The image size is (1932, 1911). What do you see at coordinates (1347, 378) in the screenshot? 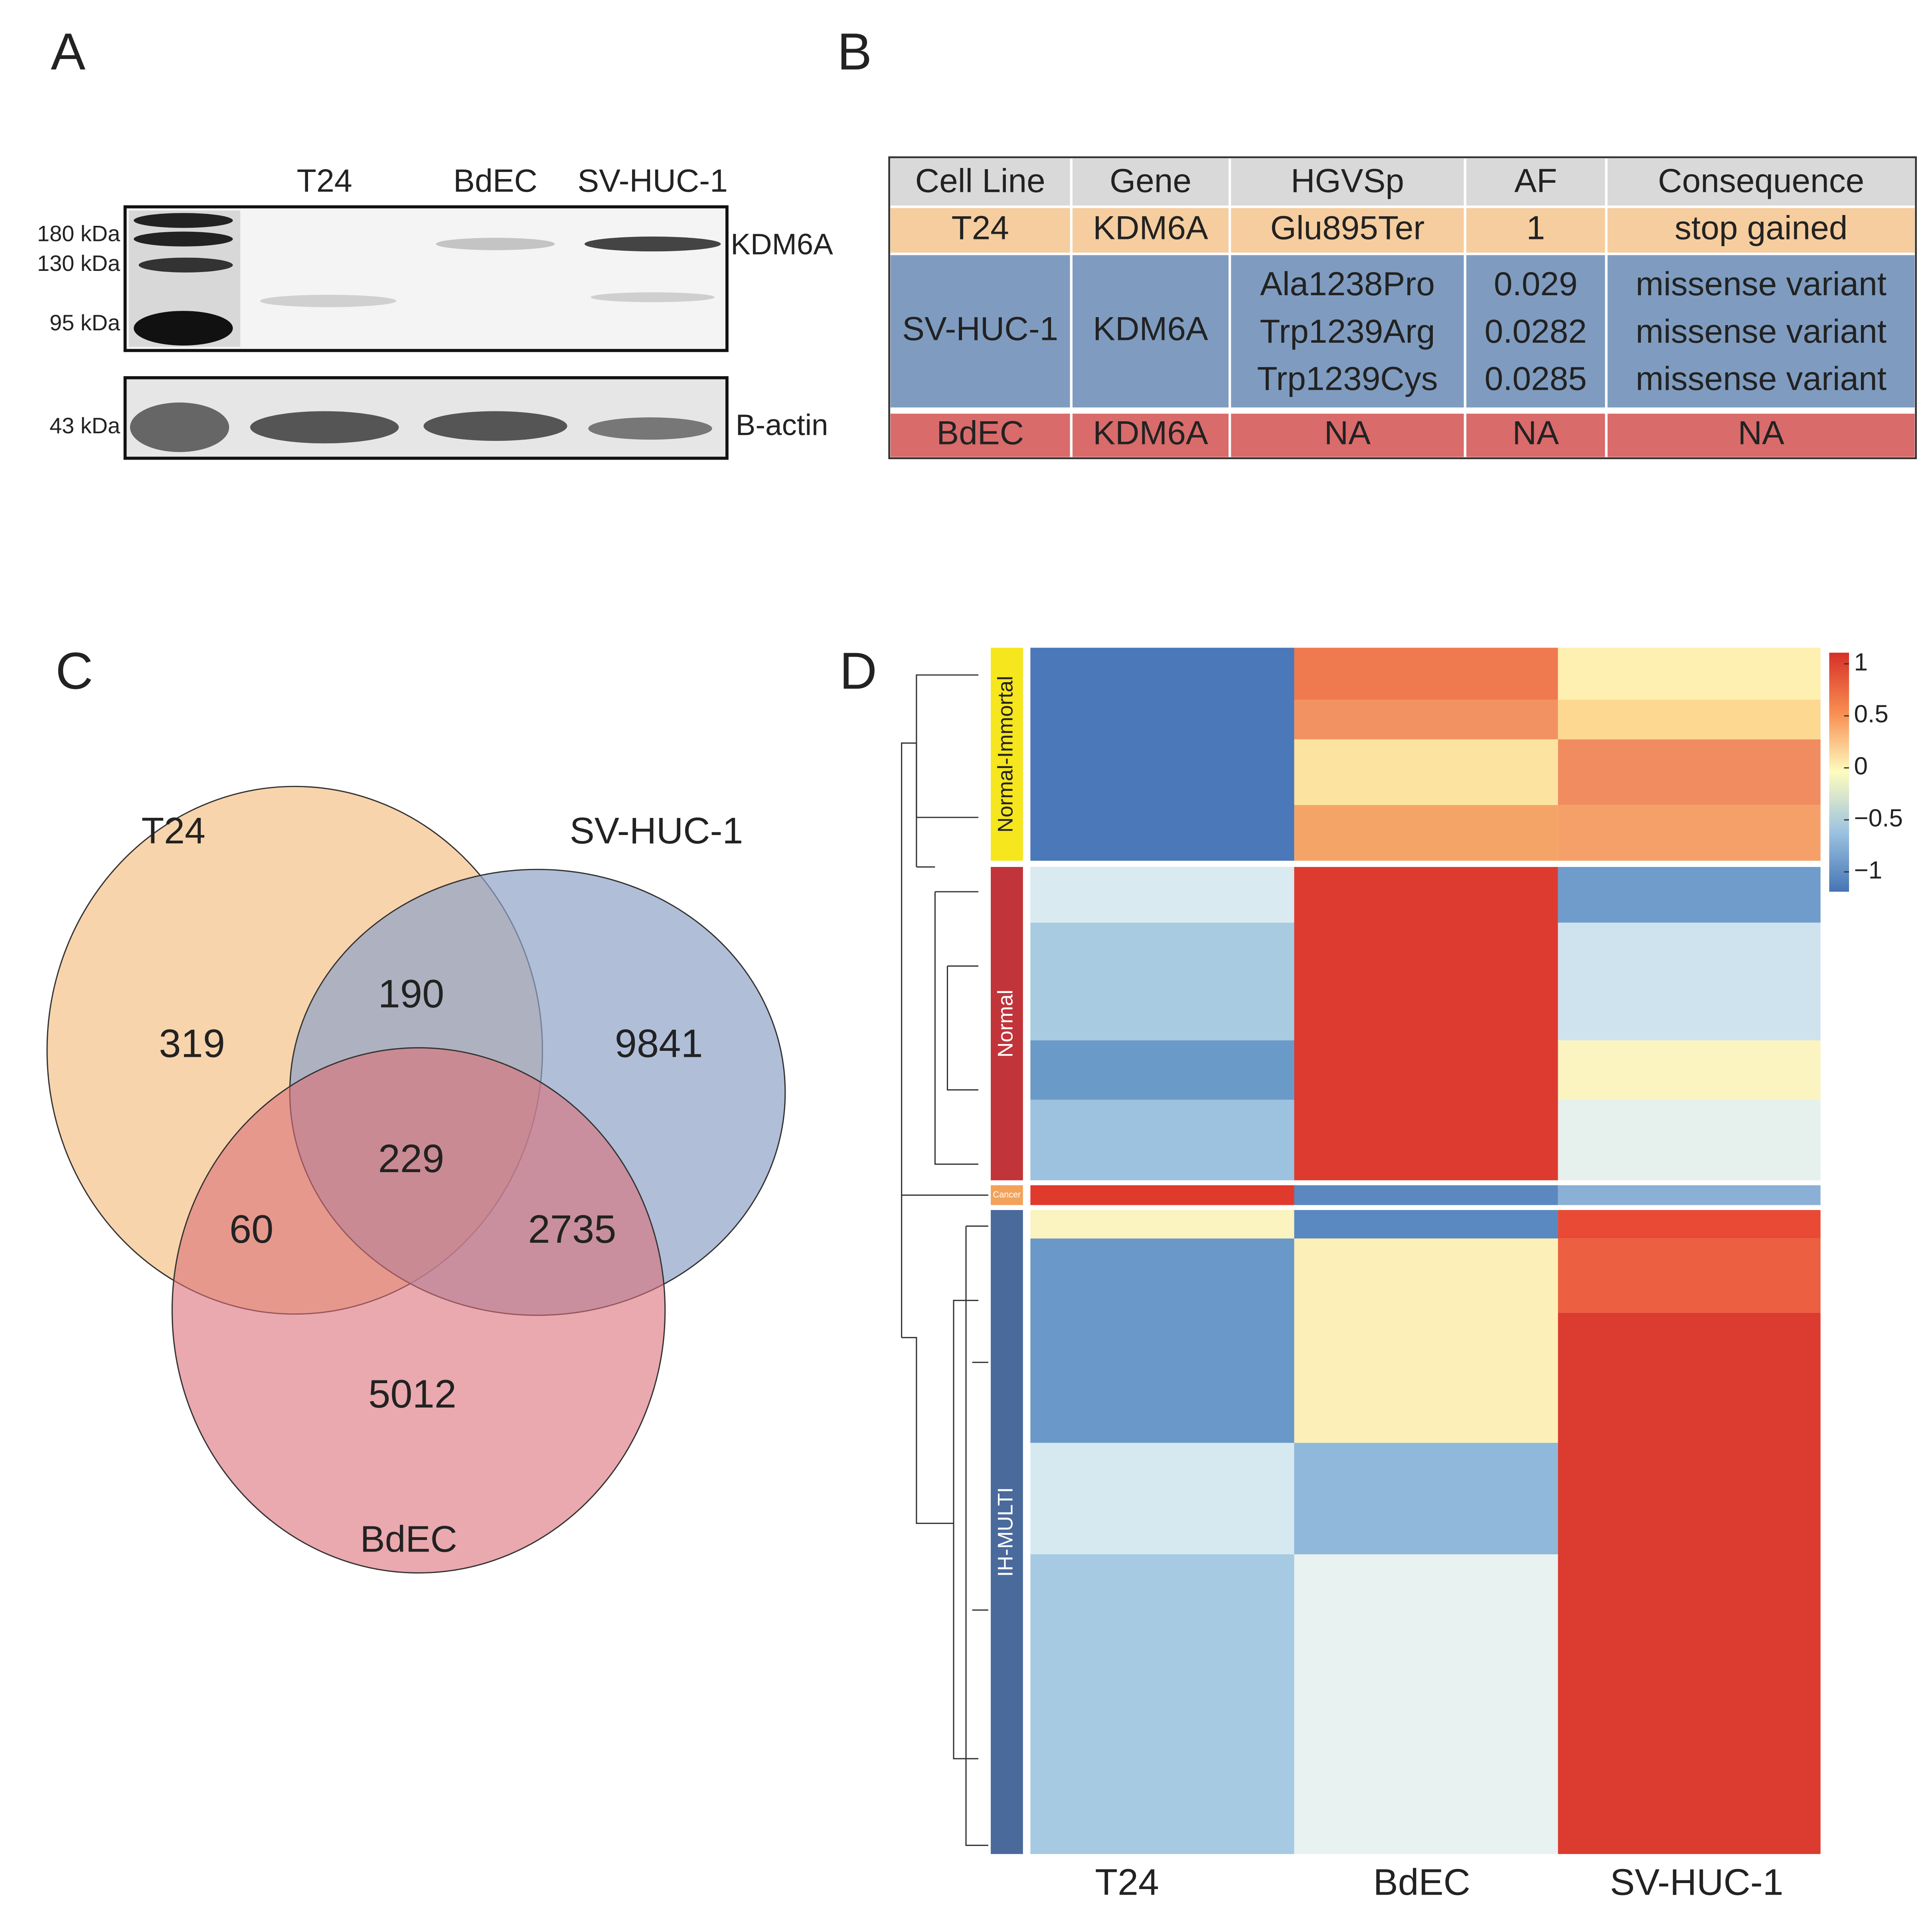
I see `table-cell-text: Trp1239Cys` at bounding box center [1347, 378].